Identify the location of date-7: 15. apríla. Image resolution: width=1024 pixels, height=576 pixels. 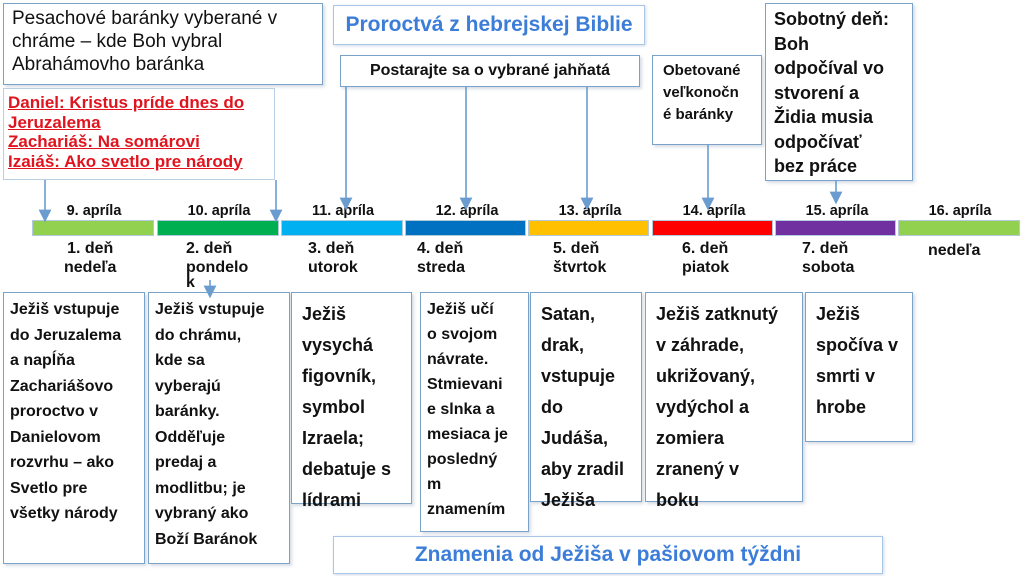
(837, 211).